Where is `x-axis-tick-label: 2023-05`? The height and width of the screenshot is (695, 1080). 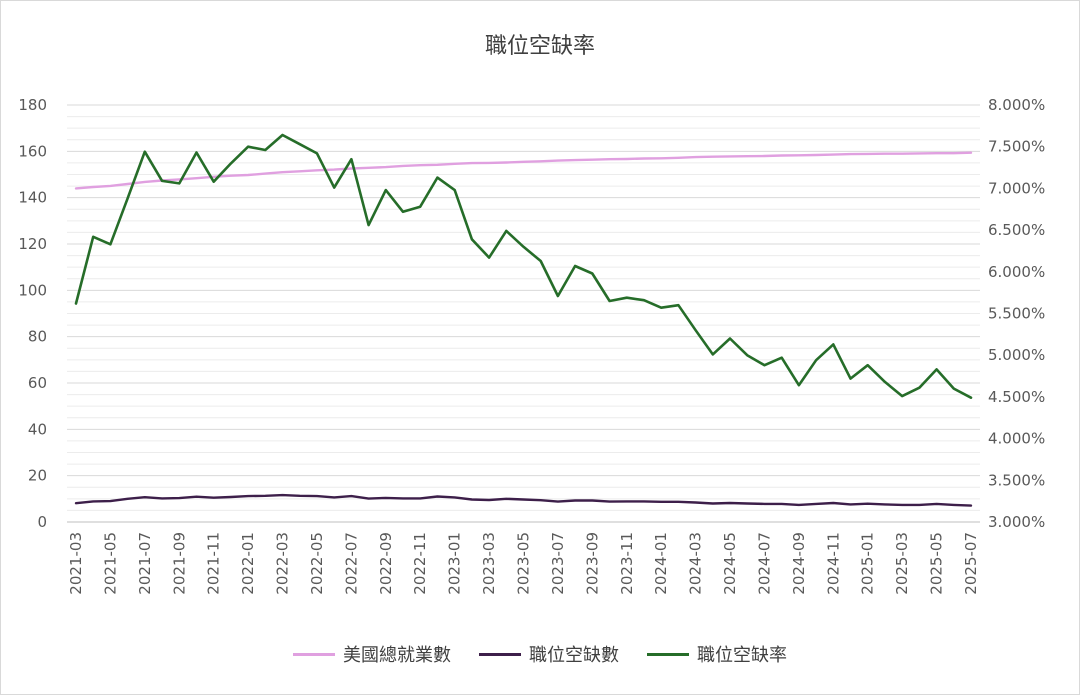
x-axis-tick-label: 2023-05 is located at coordinates (524, 563).